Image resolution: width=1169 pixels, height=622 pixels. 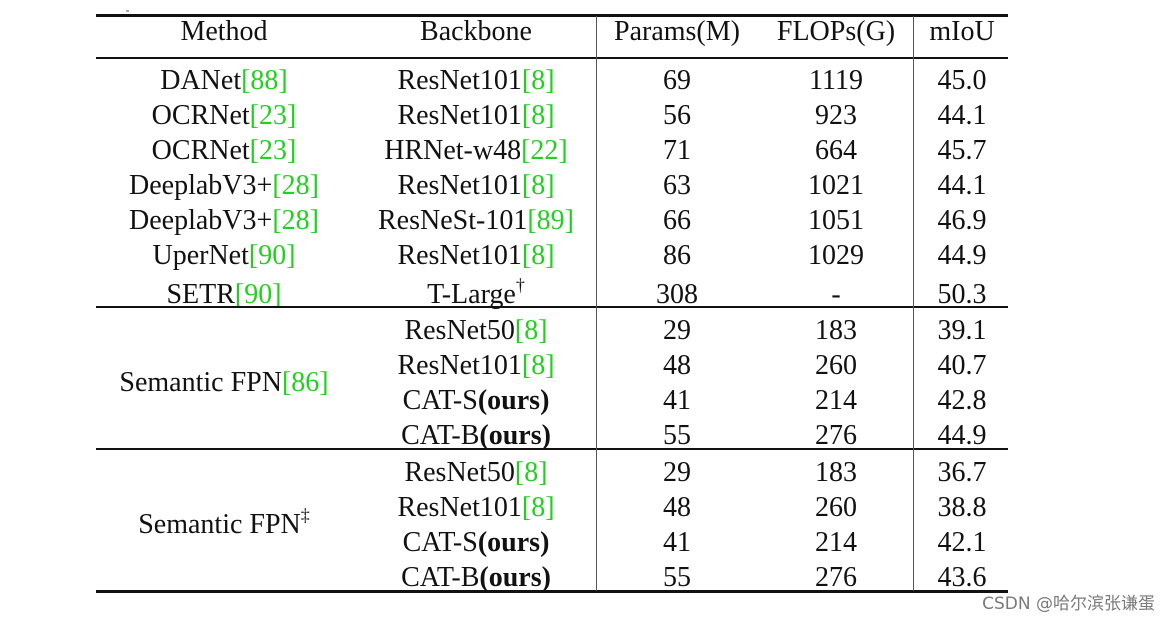 I want to click on params-cell: 66, so click(x=677, y=220).